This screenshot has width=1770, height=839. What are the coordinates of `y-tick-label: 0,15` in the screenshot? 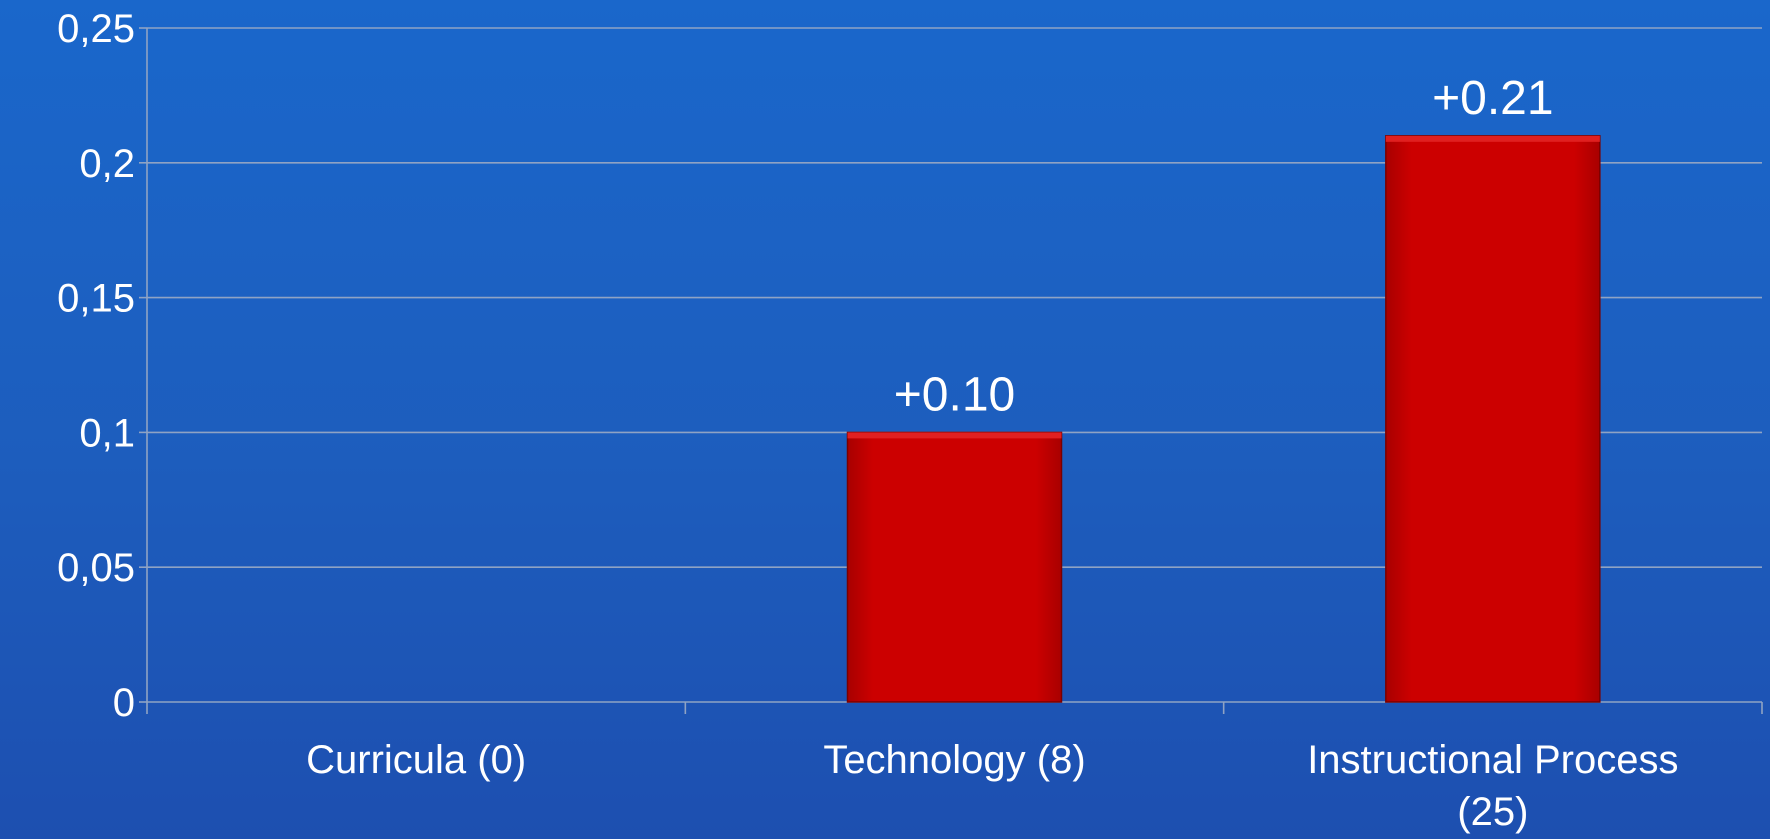 It's located at (96, 299).